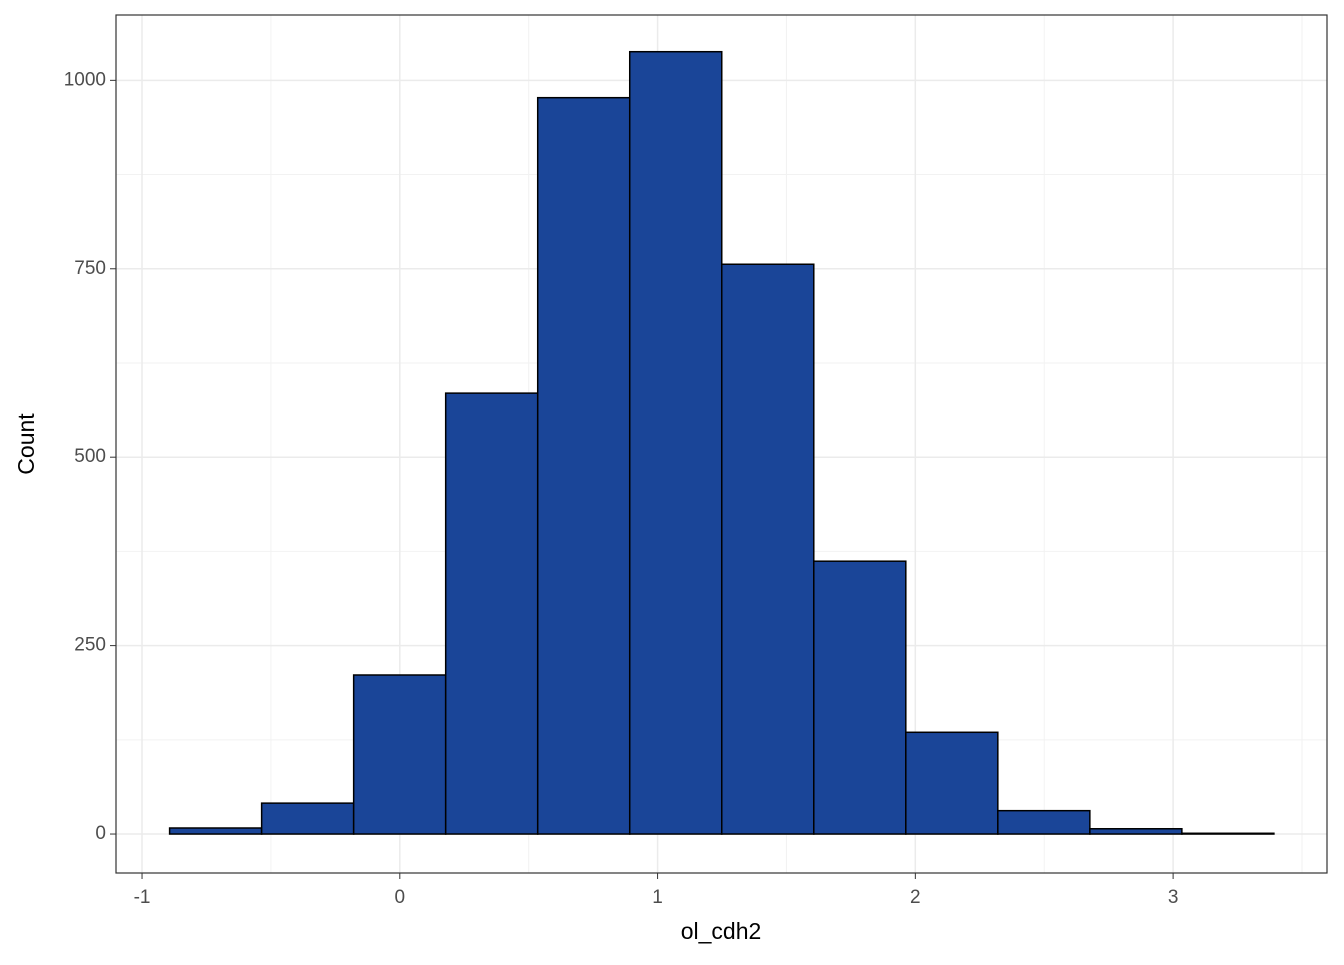 This screenshot has width=1344, height=965. What do you see at coordinates (90, 645) in the screenshot?
I see `y-tick-label: 250` at bounding box center [90, 645].